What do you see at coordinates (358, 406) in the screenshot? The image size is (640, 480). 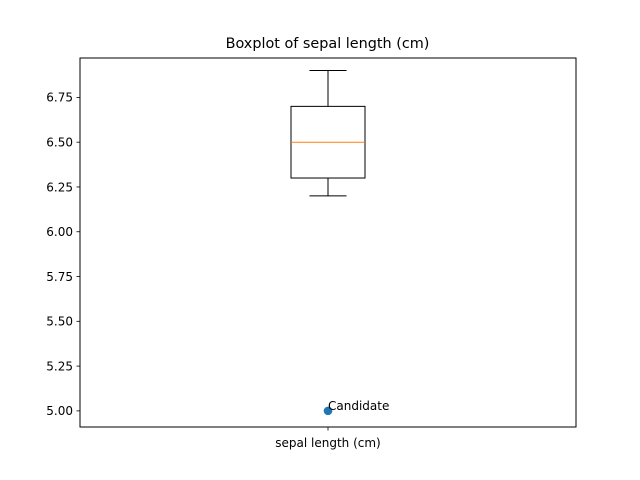 I see `candidate-label: Candidate` at bounding box center [358, 406].